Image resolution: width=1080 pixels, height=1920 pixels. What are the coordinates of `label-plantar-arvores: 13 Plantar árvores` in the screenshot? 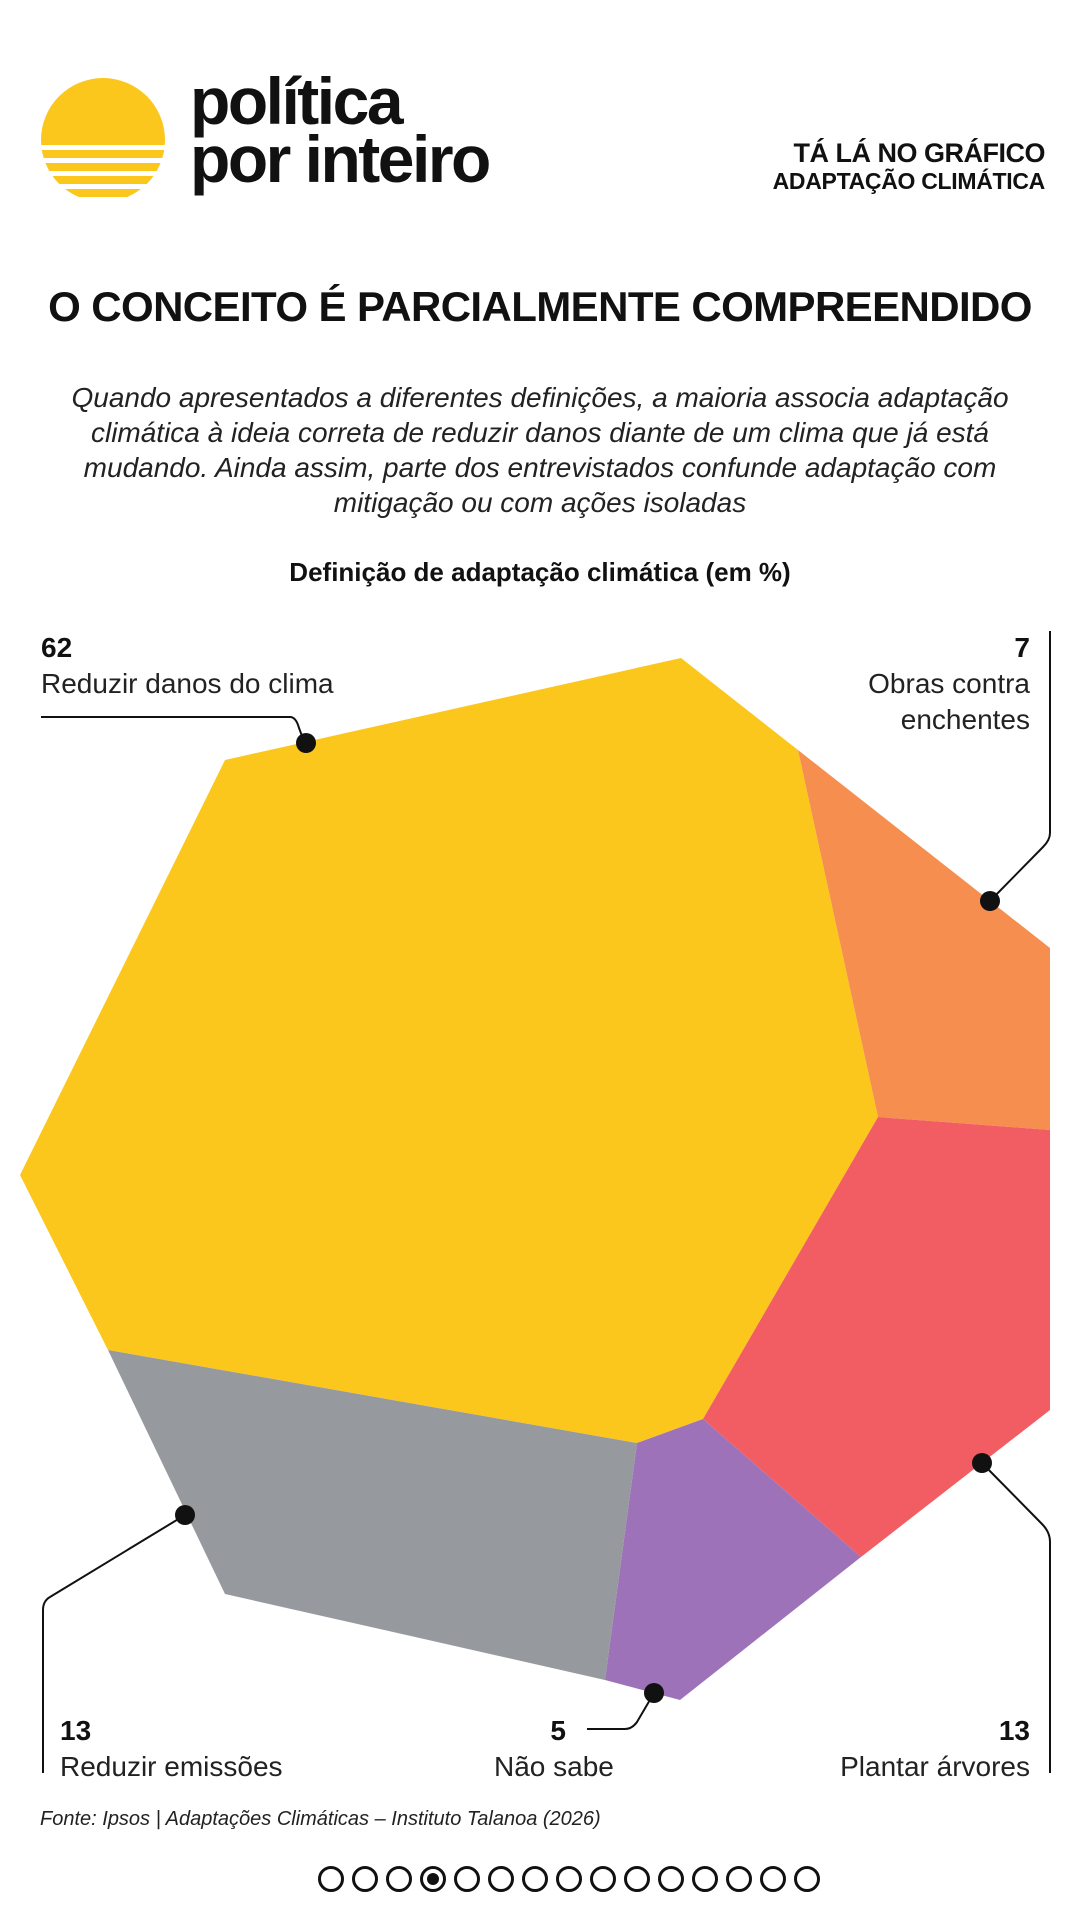 It's located at (935, 1749).